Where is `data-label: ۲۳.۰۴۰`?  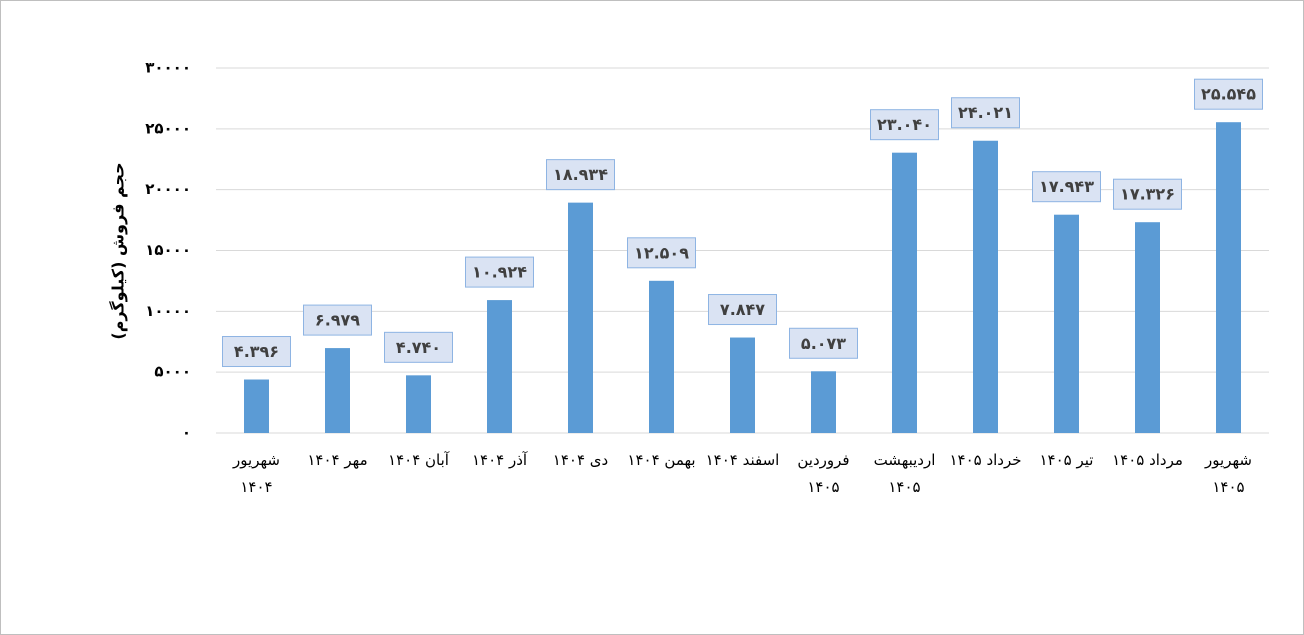
data-label: ۲۳.۰۴۰ is located at coordinates (904, 124).